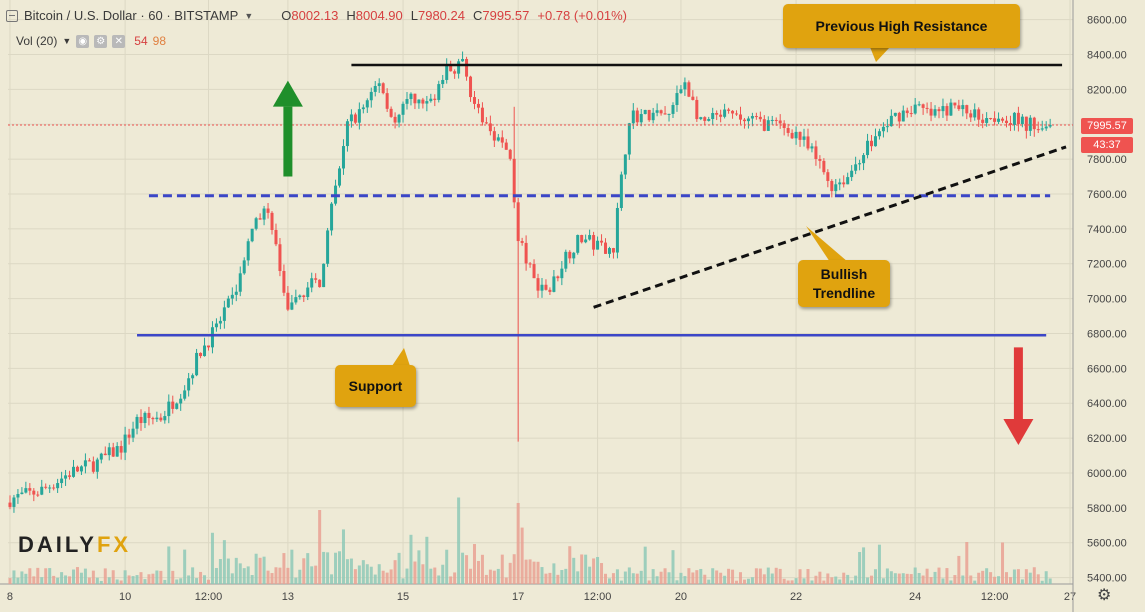 The image size is (1145, 612). What do you see at coordinates (83, 41) in the screenshot?
I see `eye-icon: ◉` at bounding box center [83, 41].